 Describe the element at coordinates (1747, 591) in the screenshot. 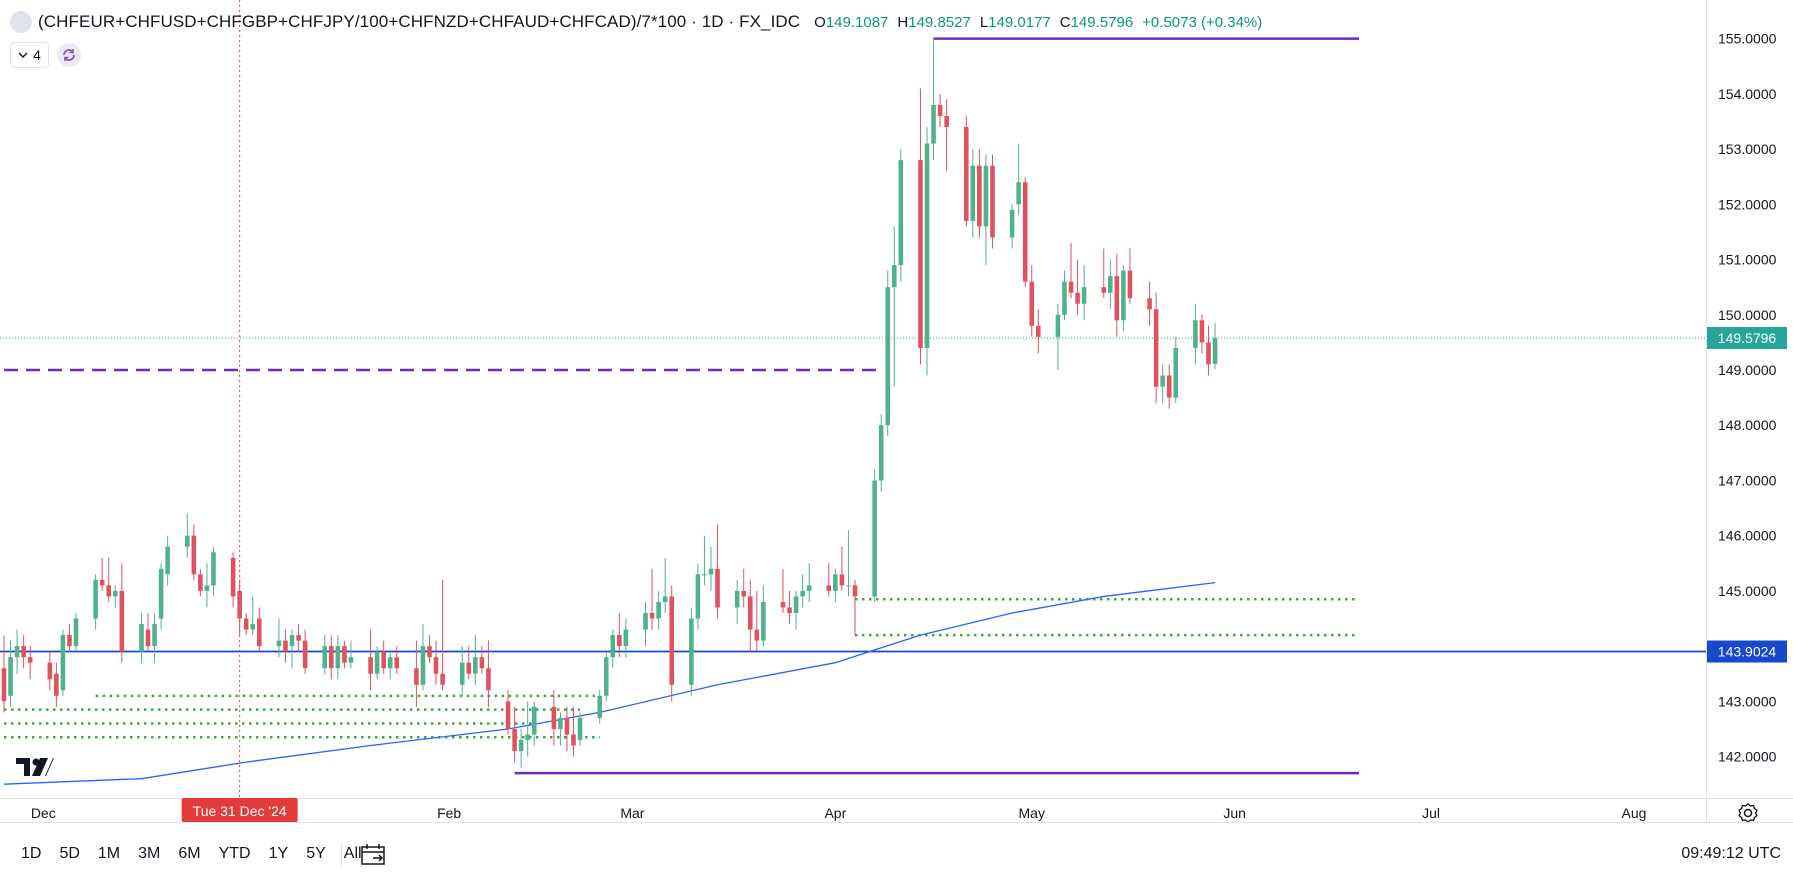

I see `price-tick-label: 145.0000` at that location.